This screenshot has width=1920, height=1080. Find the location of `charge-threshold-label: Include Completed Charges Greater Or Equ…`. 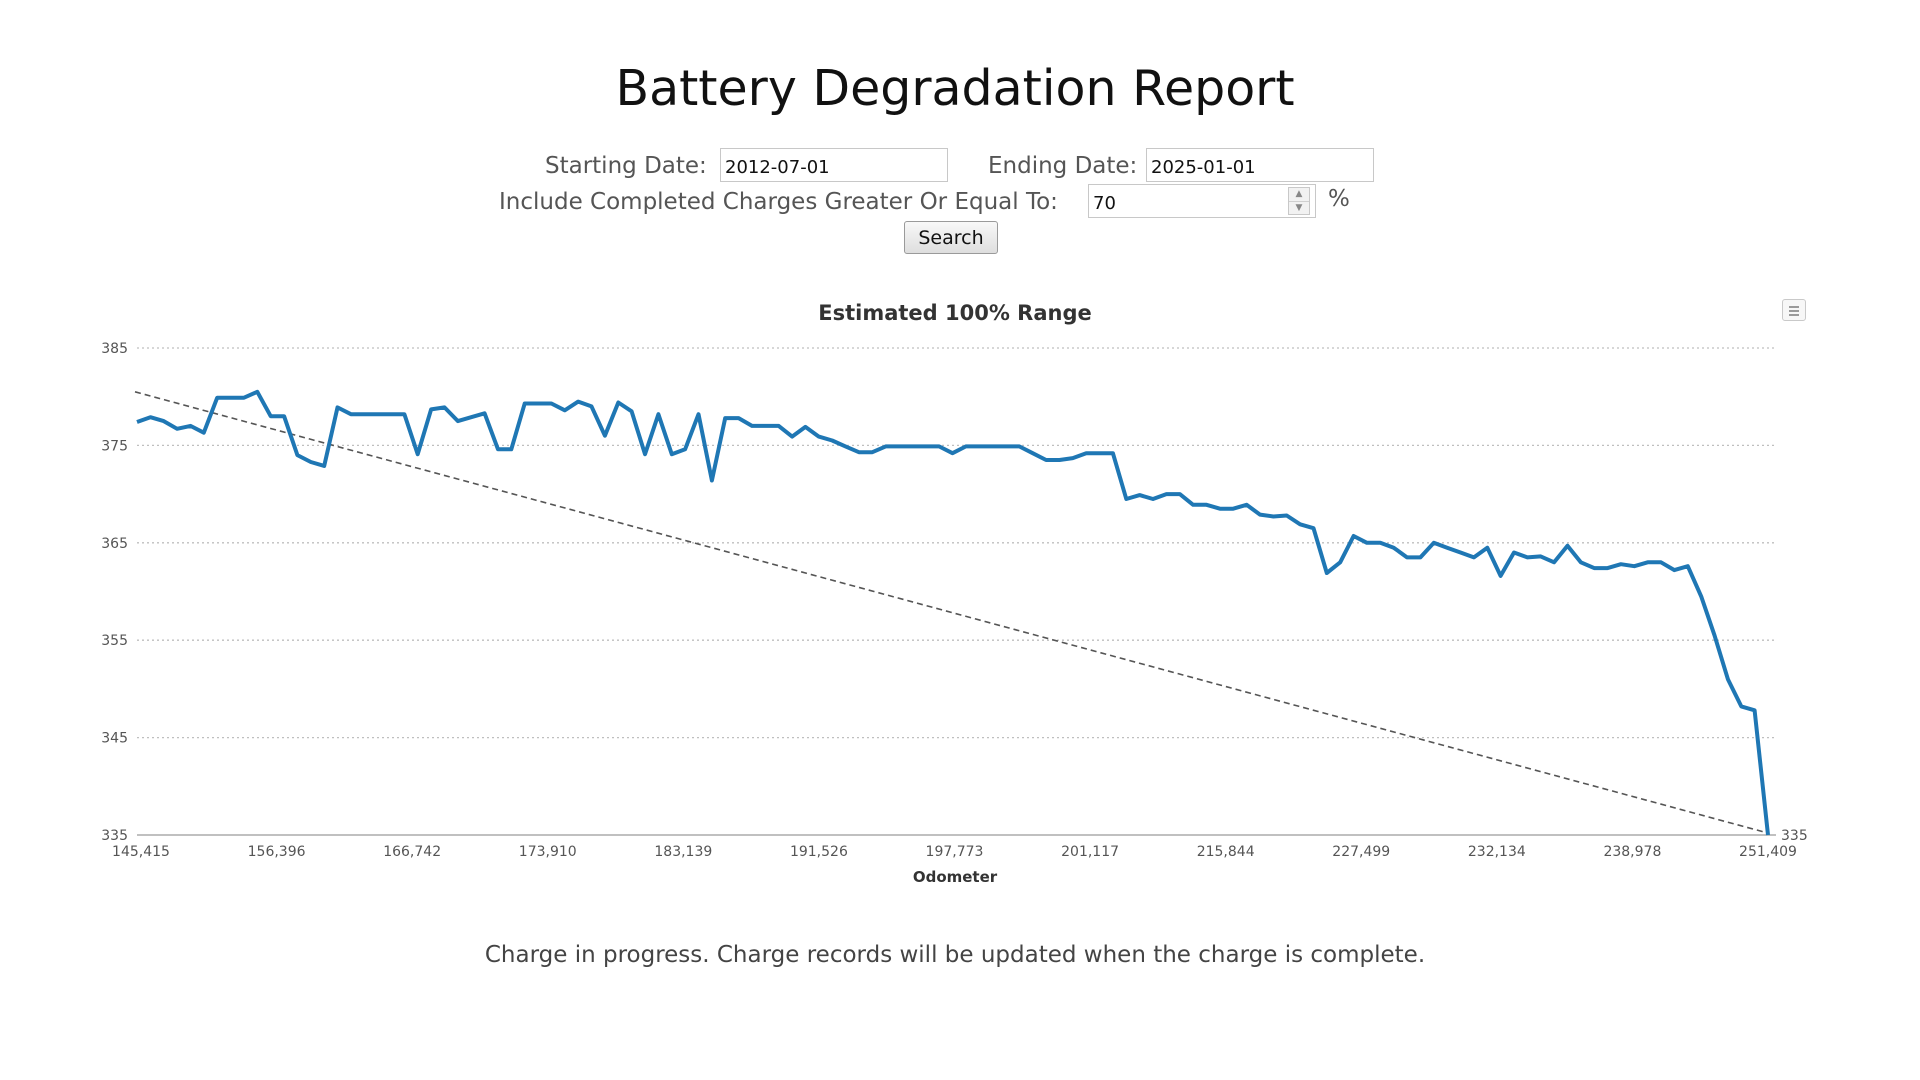

charge-threshold-label: Include Completed Charges Greater Or Equ… is located at coordinates (778, 202).